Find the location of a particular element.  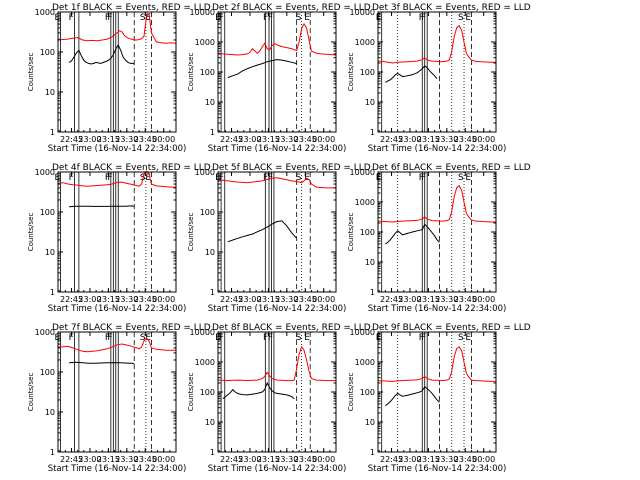

panel-title: Det 2f BLACK = Events, RED = LLD is located at coordinates (291, 8).